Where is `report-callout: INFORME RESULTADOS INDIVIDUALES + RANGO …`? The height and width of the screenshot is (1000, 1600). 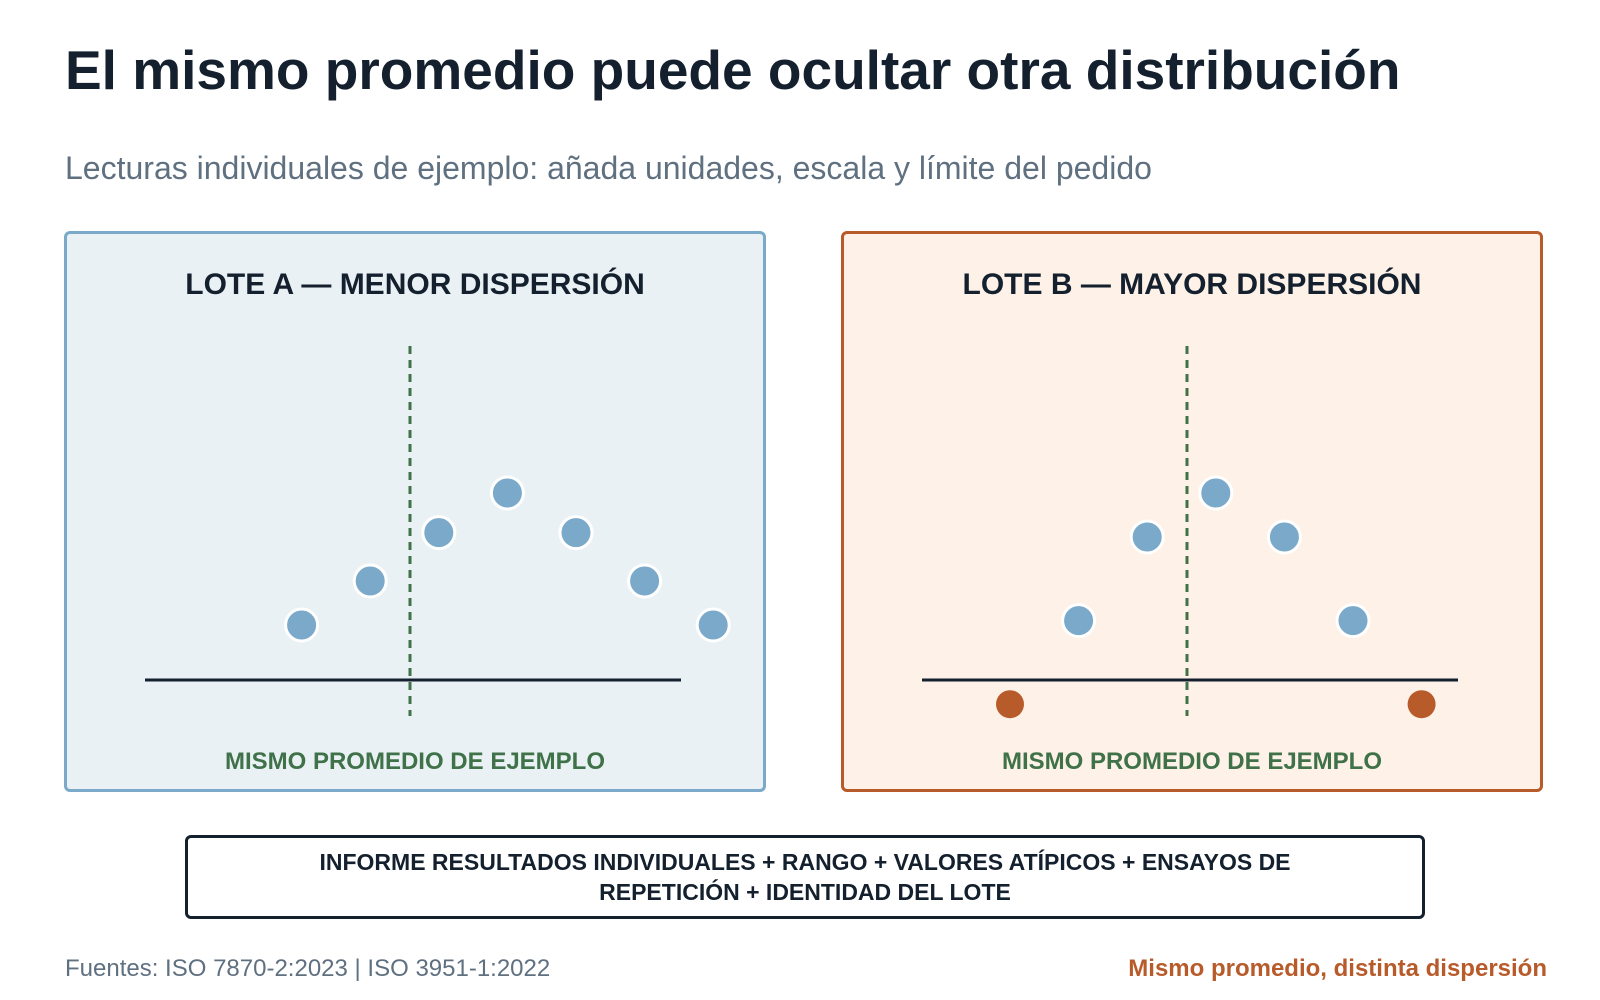 report-callout: INFORME RESULTADOS INDIVIDUALES + RANGO … is located at coordinates (805, 877).